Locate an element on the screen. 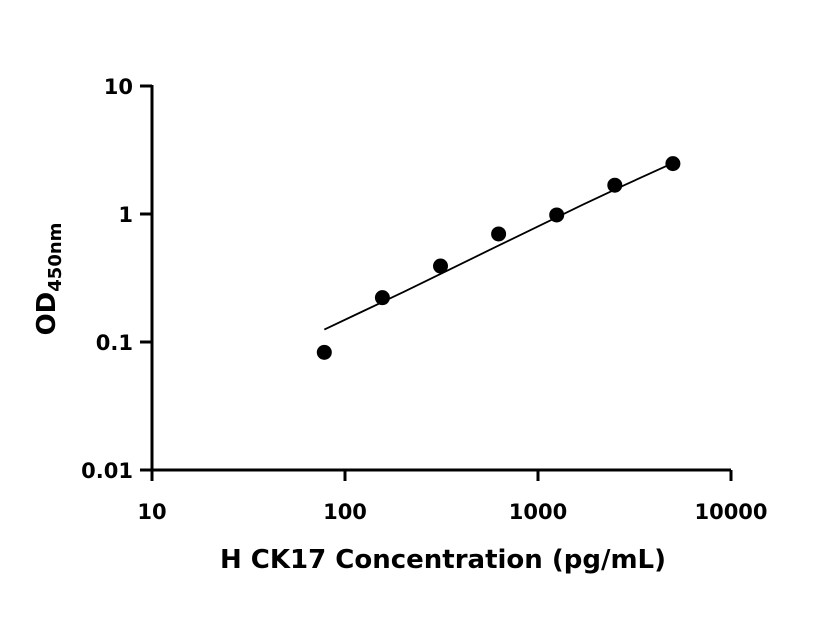 The width and height of the screenshot is (816, 640). fit-curve is located at coordinates (498, 246).